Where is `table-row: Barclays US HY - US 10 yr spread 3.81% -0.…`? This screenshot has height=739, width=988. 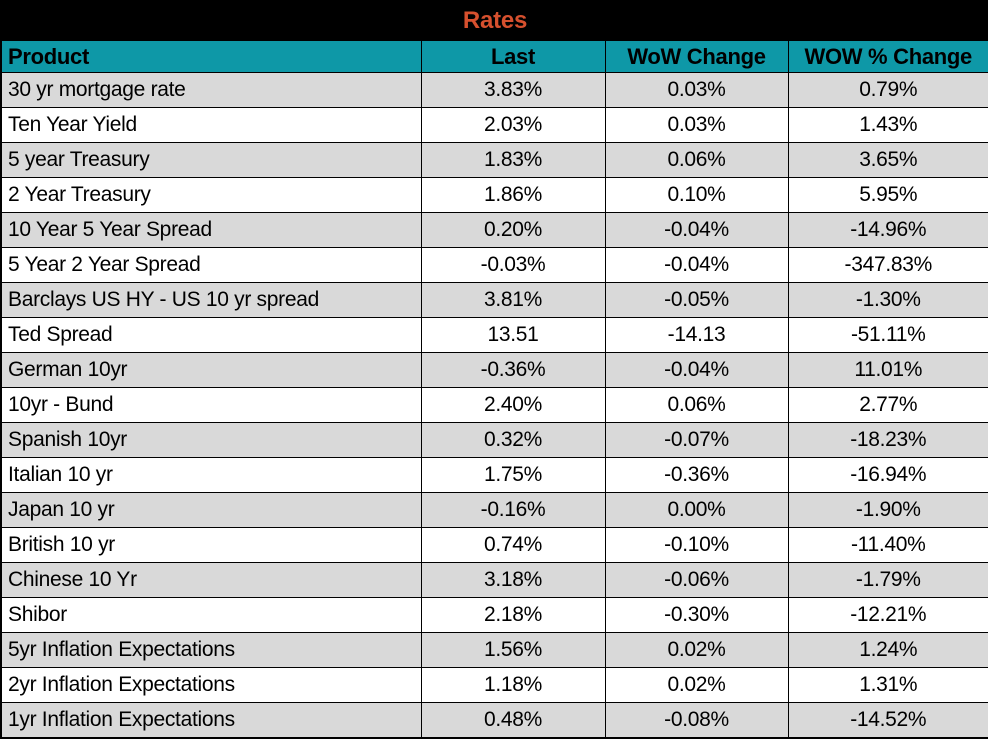 table-row: Barclays US HY - US 10 yr spread 3.81% -0.… is located at coordinates (494, 300).